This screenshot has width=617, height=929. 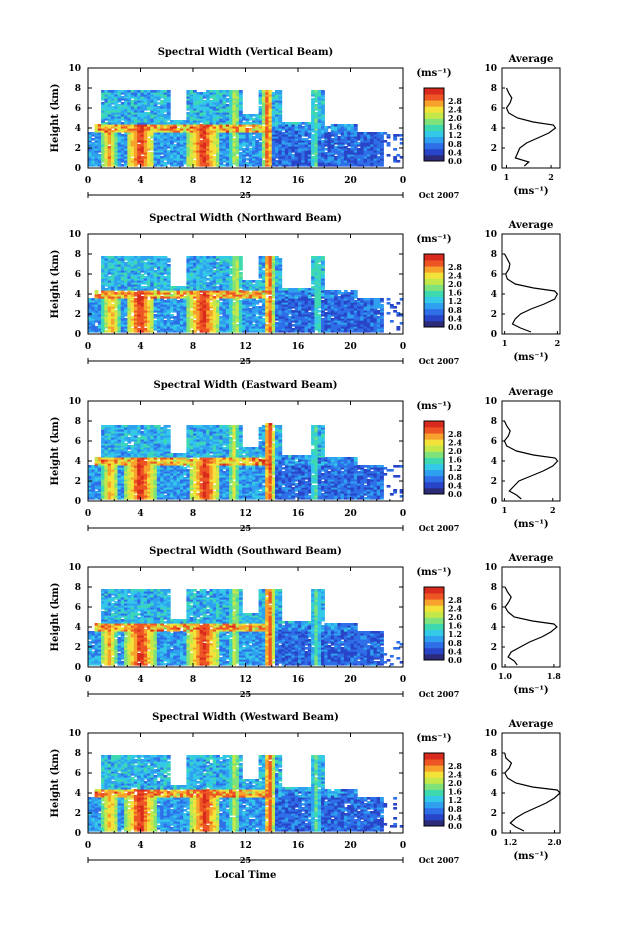 What do you see at coordinates (245, 218) in the screenshot?
I see `panel-title: Spectral Width (Northward Beam)` at bounding box center [245, 218].